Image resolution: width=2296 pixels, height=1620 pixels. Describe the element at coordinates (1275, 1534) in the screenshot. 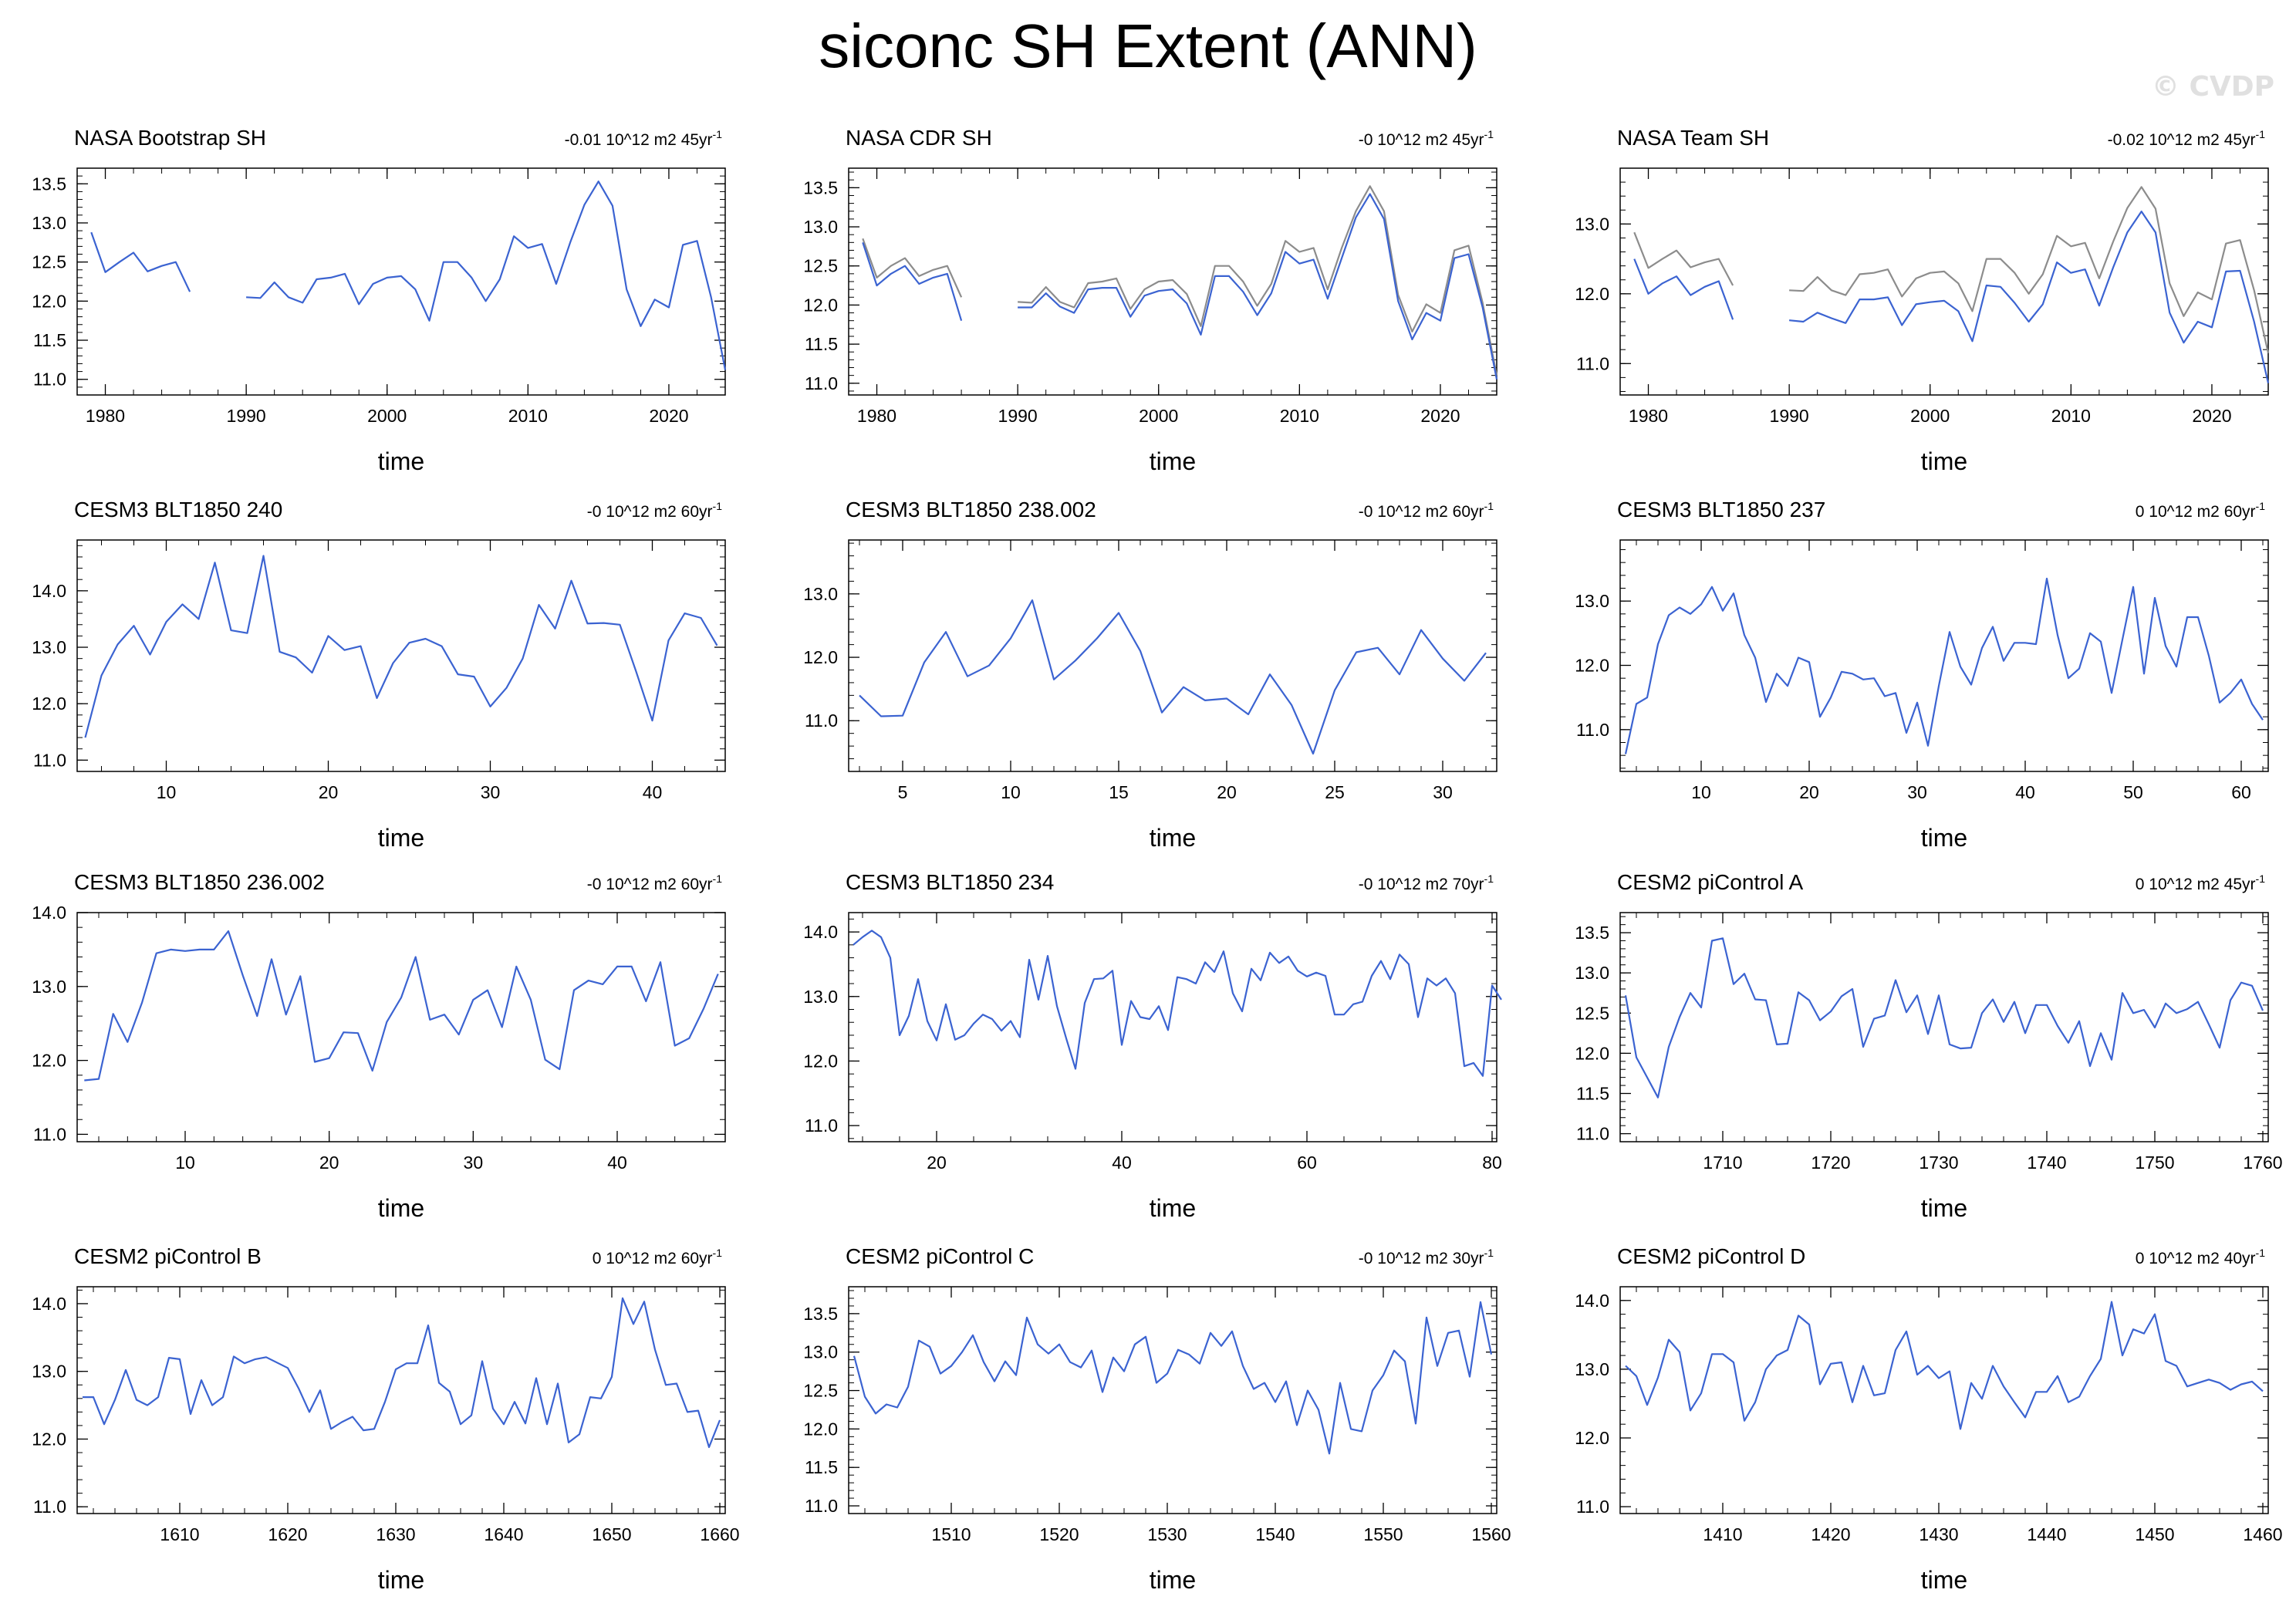

I see `x-tick-label: 1540` at that location.